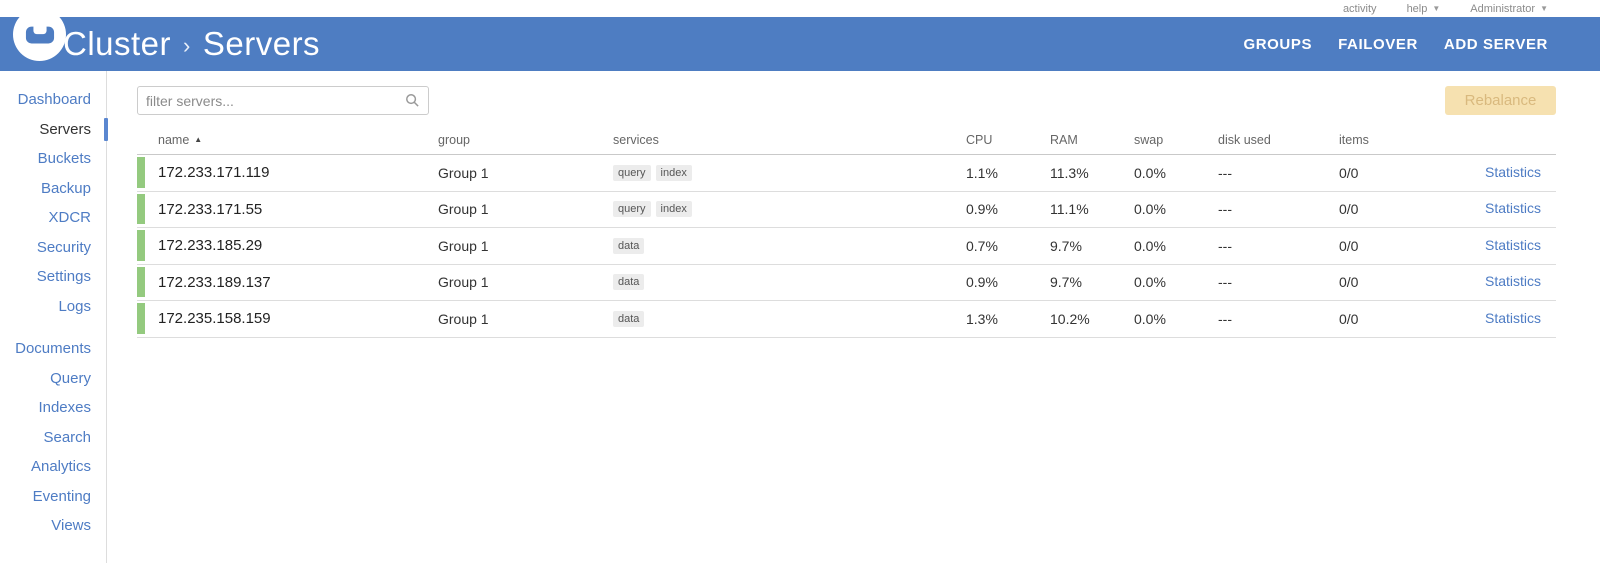  What do you see at coordinates (287, 208) in the screenshot?
I see `server-name: 172.233.171.55` at bounding box center [287, 208].